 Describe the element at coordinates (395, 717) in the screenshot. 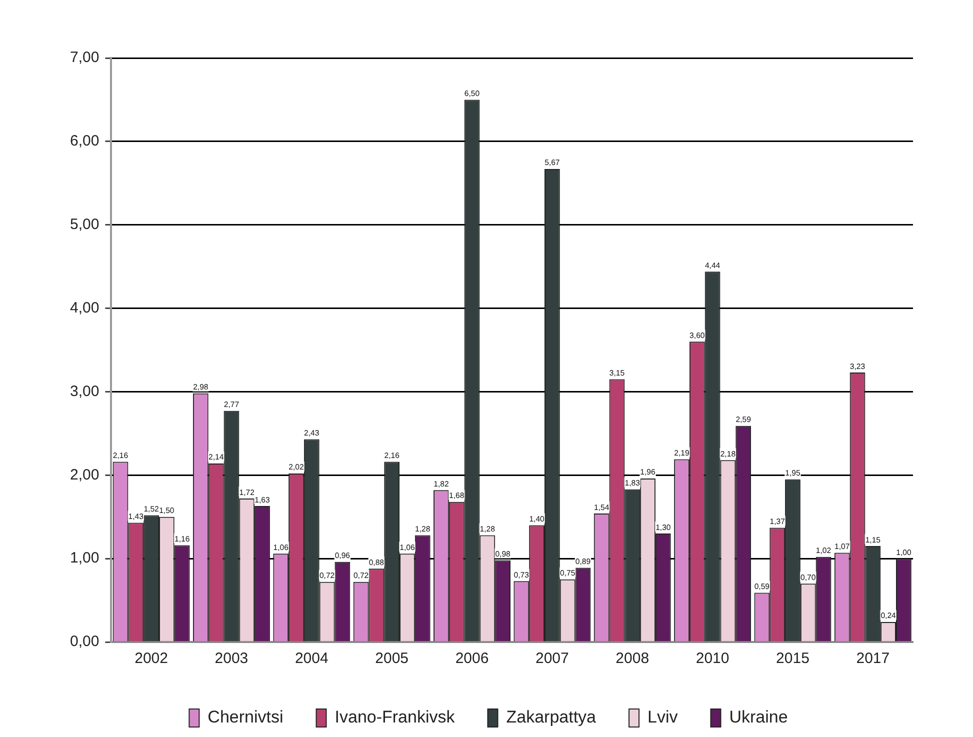

I see `legend-label: Ivano-Frankivsk` at that location.